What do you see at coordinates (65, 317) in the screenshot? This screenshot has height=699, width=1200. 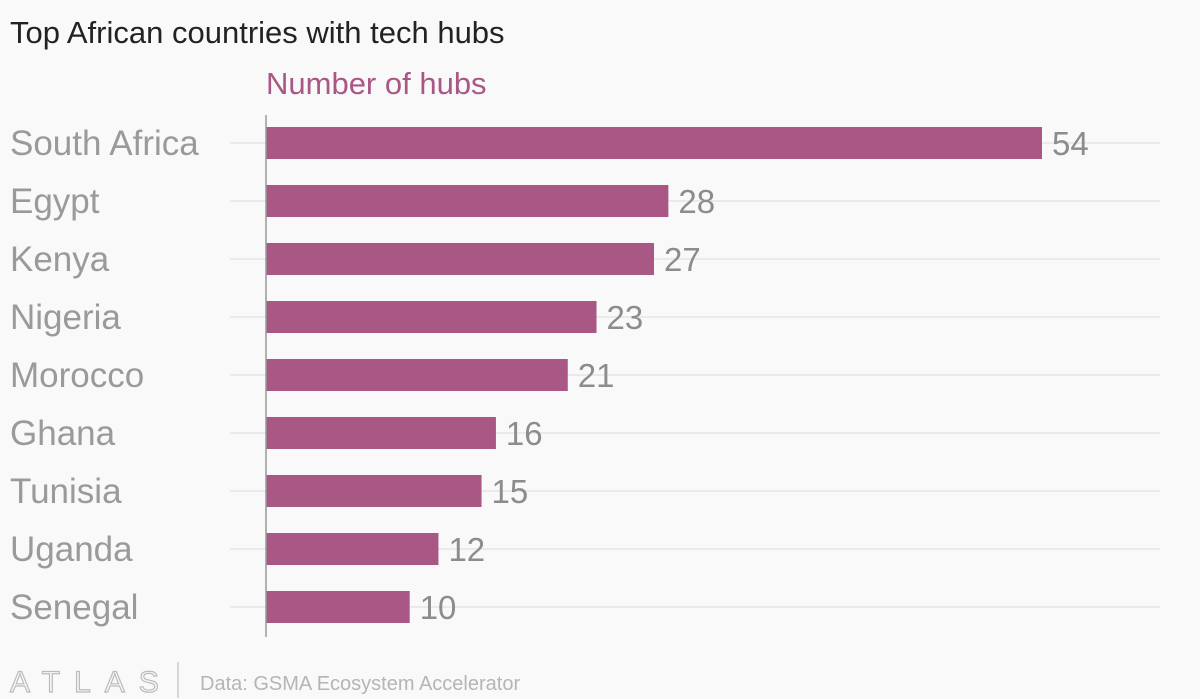 I see `category-label: Nigeria` at bounding box center [65, 317].